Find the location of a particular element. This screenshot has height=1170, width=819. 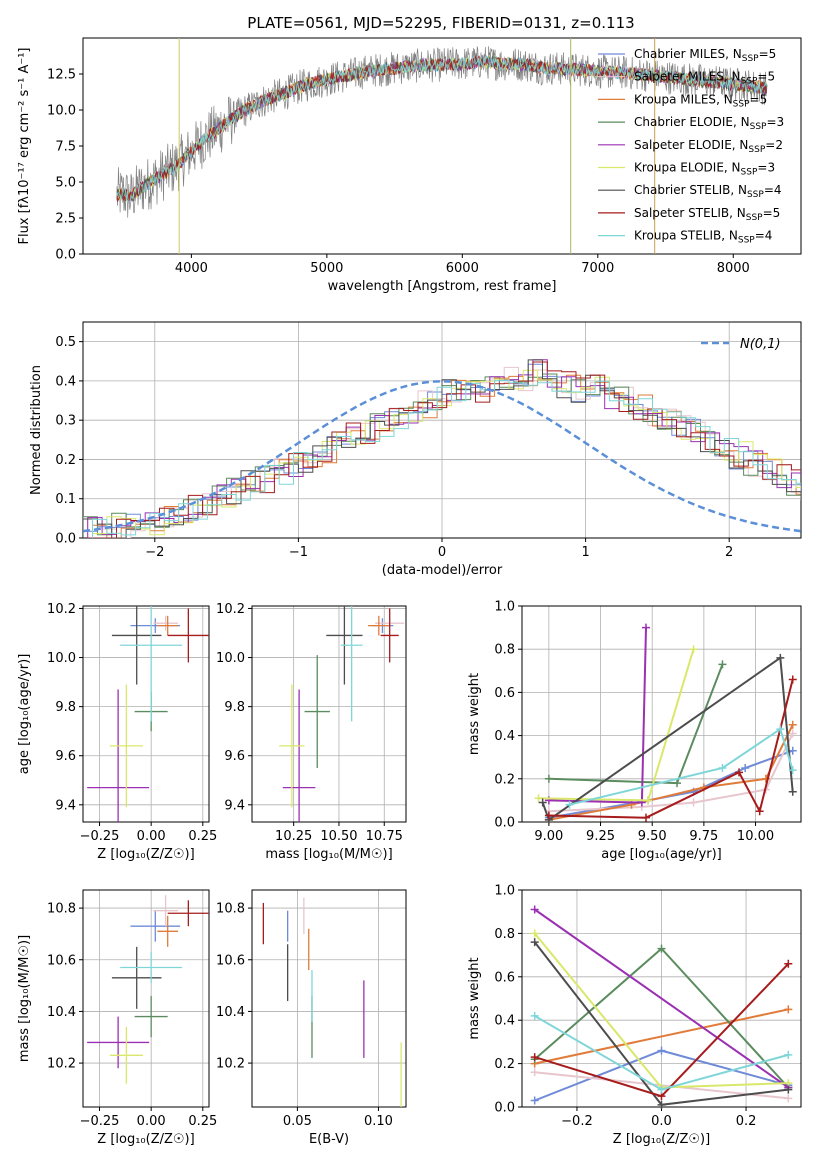

x-tick-label: 9.50 is located at coordinates (652, 836).